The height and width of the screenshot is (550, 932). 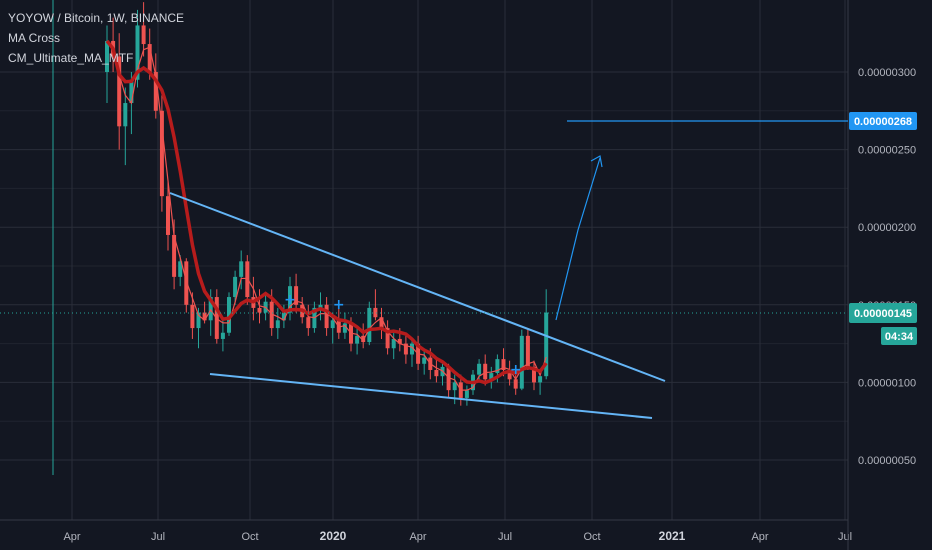 I want to click on countdown-text: 04:34, so click(x=899, y=337).